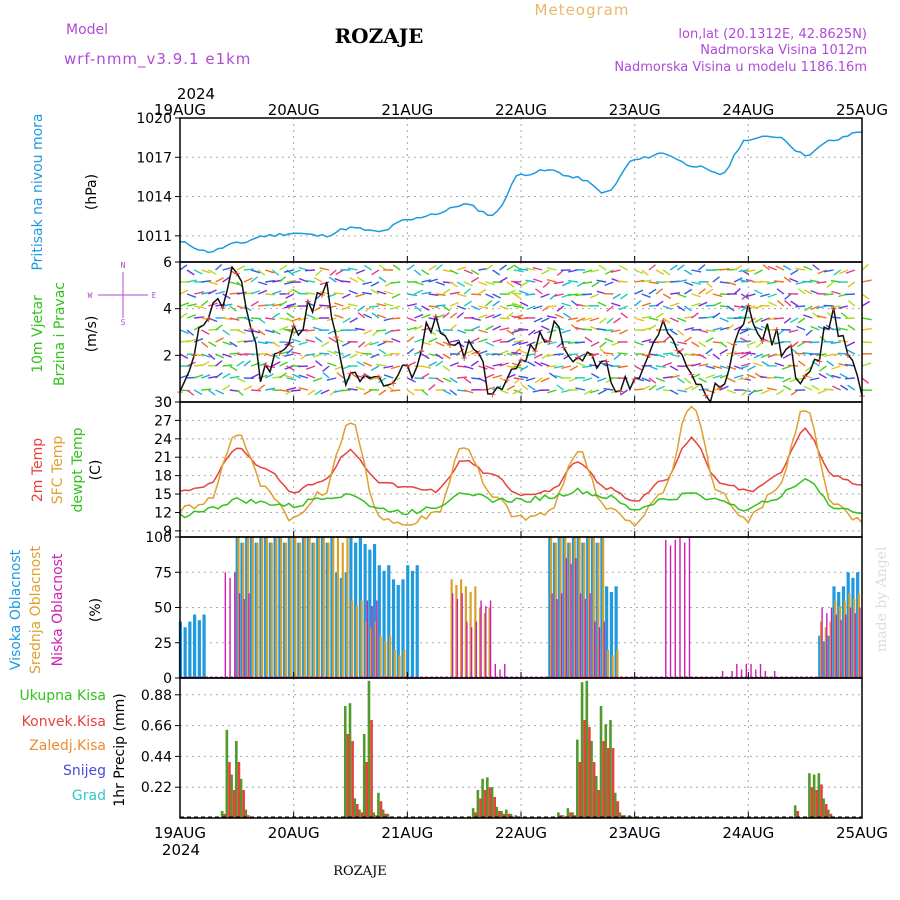  I want to click on x-tick-bottom: 19AUG, so click(180, 833).